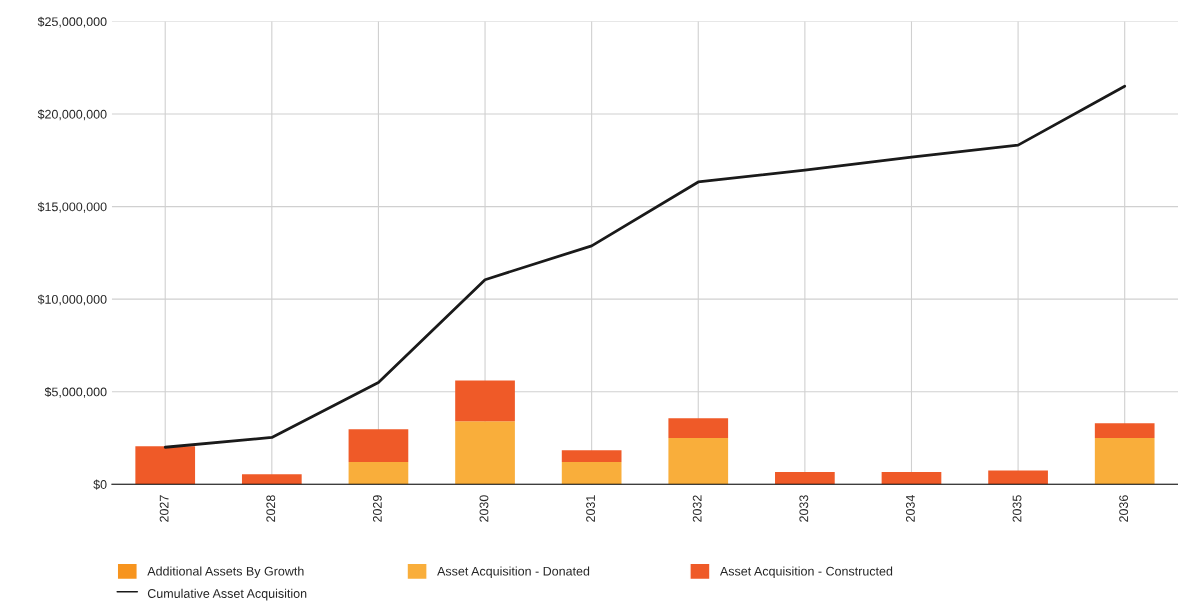 The image size is (1178, 613). Describe the element at coordinates (910, 508) in the screenshot. I see `x-tick-label: 2034` at that location.